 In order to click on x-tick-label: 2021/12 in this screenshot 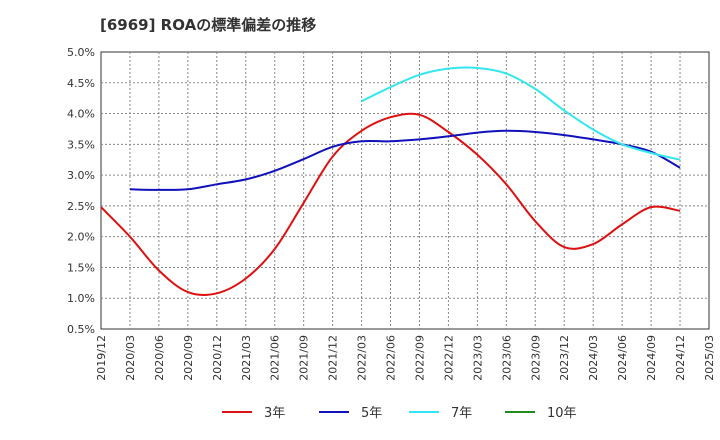, I will do `click(333, 358)`.